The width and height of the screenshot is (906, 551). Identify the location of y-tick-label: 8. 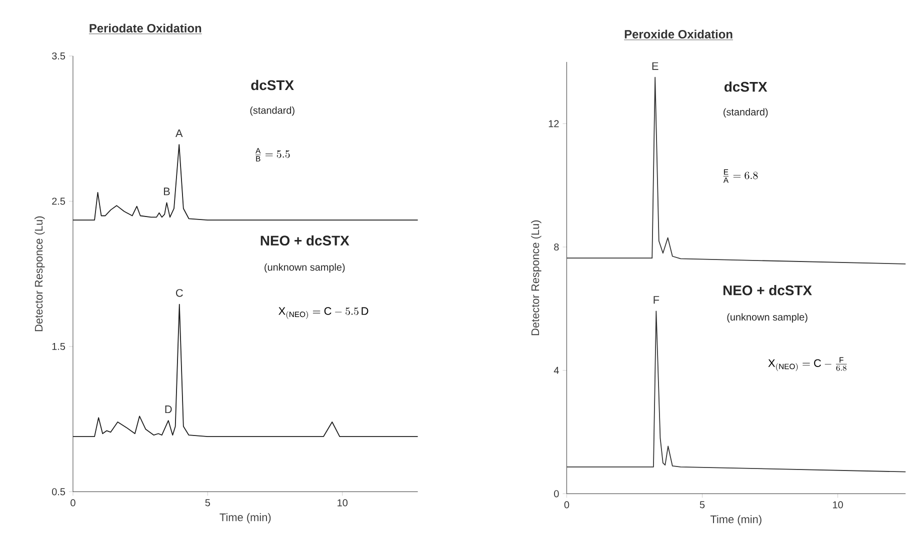
(556, 247).